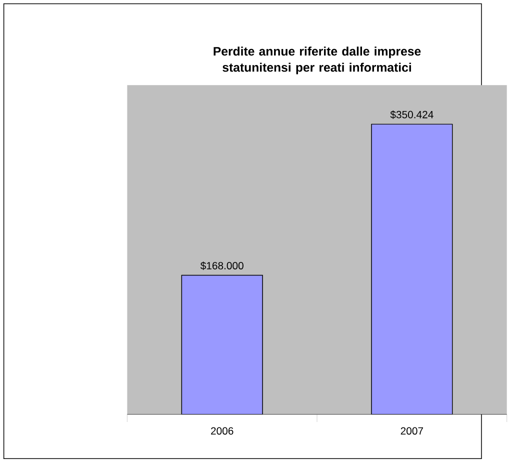 The height and width of the screenshot is (462, 510). Describe the element at coordinates (222, 430) in the screenshot. I see `x-tick-label: 2006` at that location.